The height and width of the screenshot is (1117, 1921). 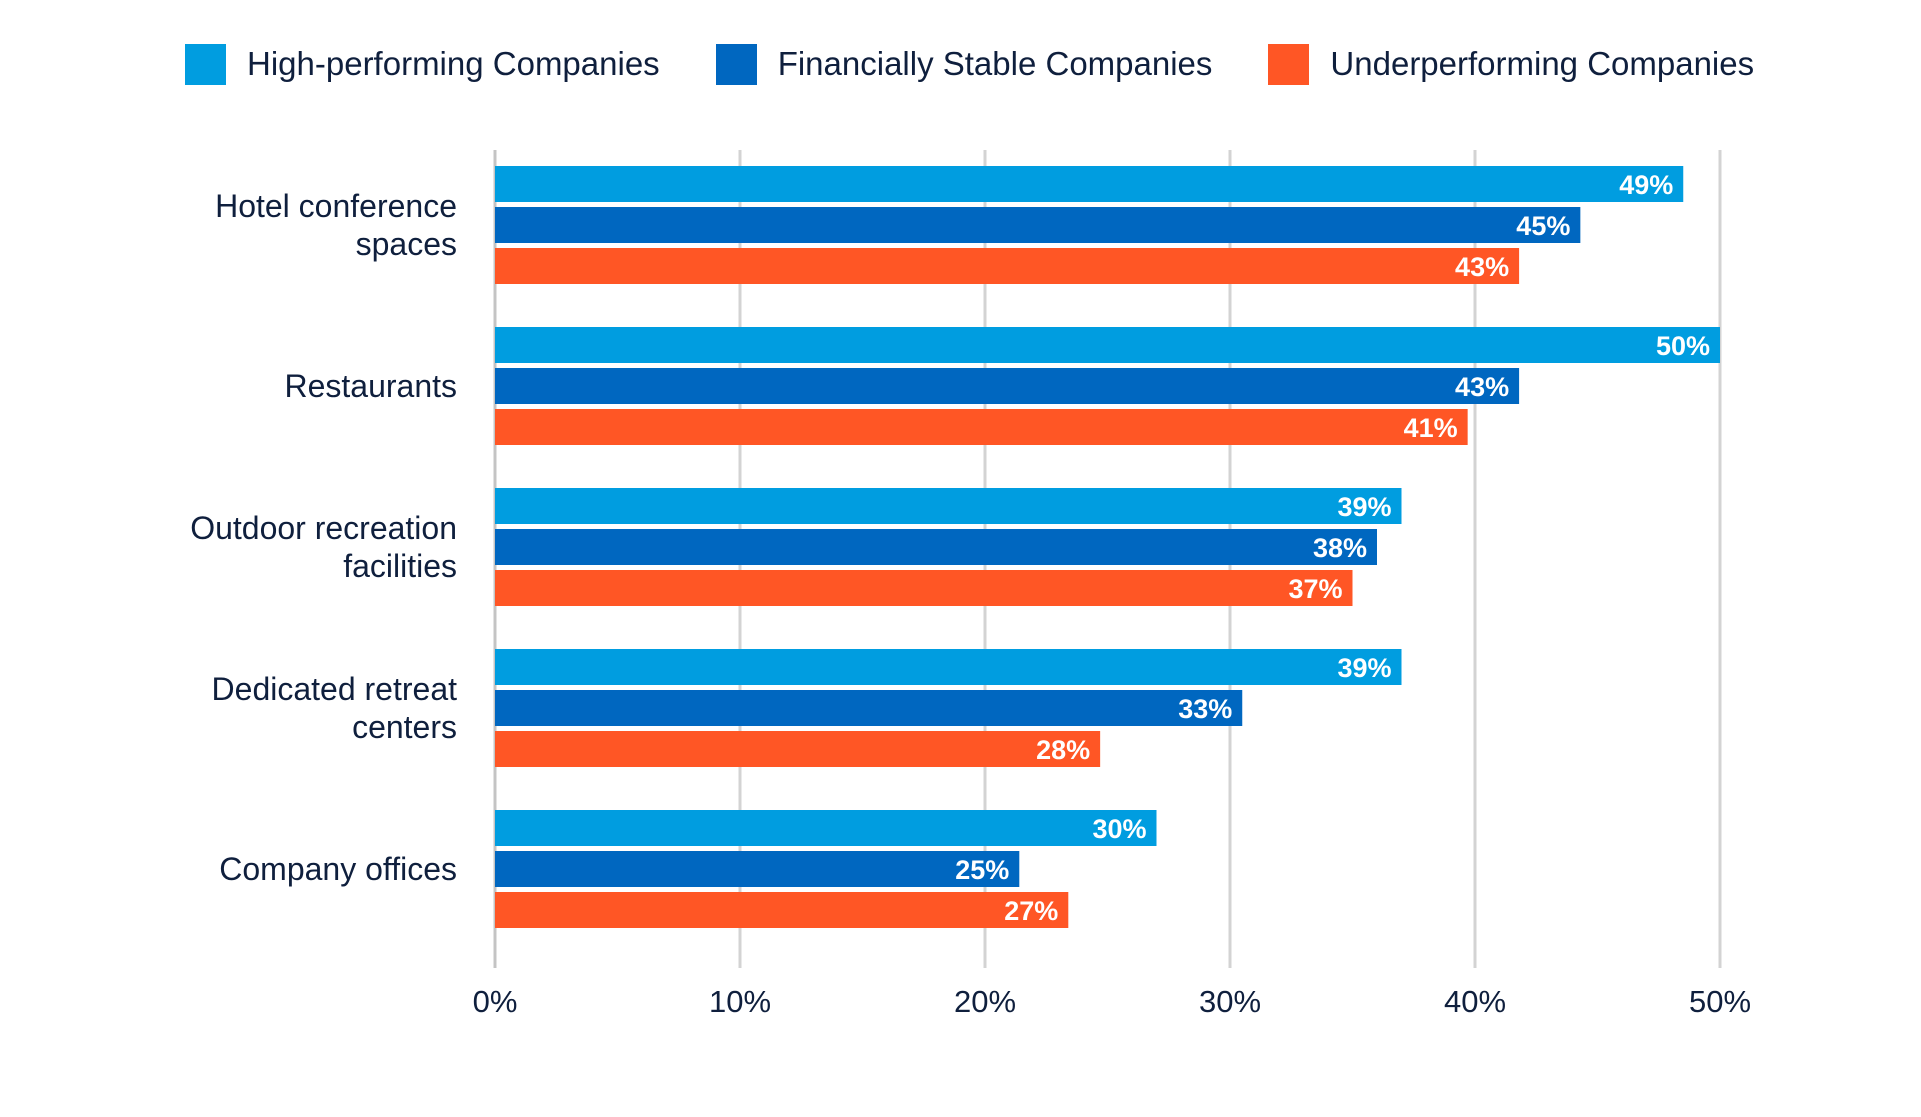 What do you see at coordinates (495, 1001) in the screenshot?
I see `x-tick-label: 0%` at bounding box center [495, 1001].